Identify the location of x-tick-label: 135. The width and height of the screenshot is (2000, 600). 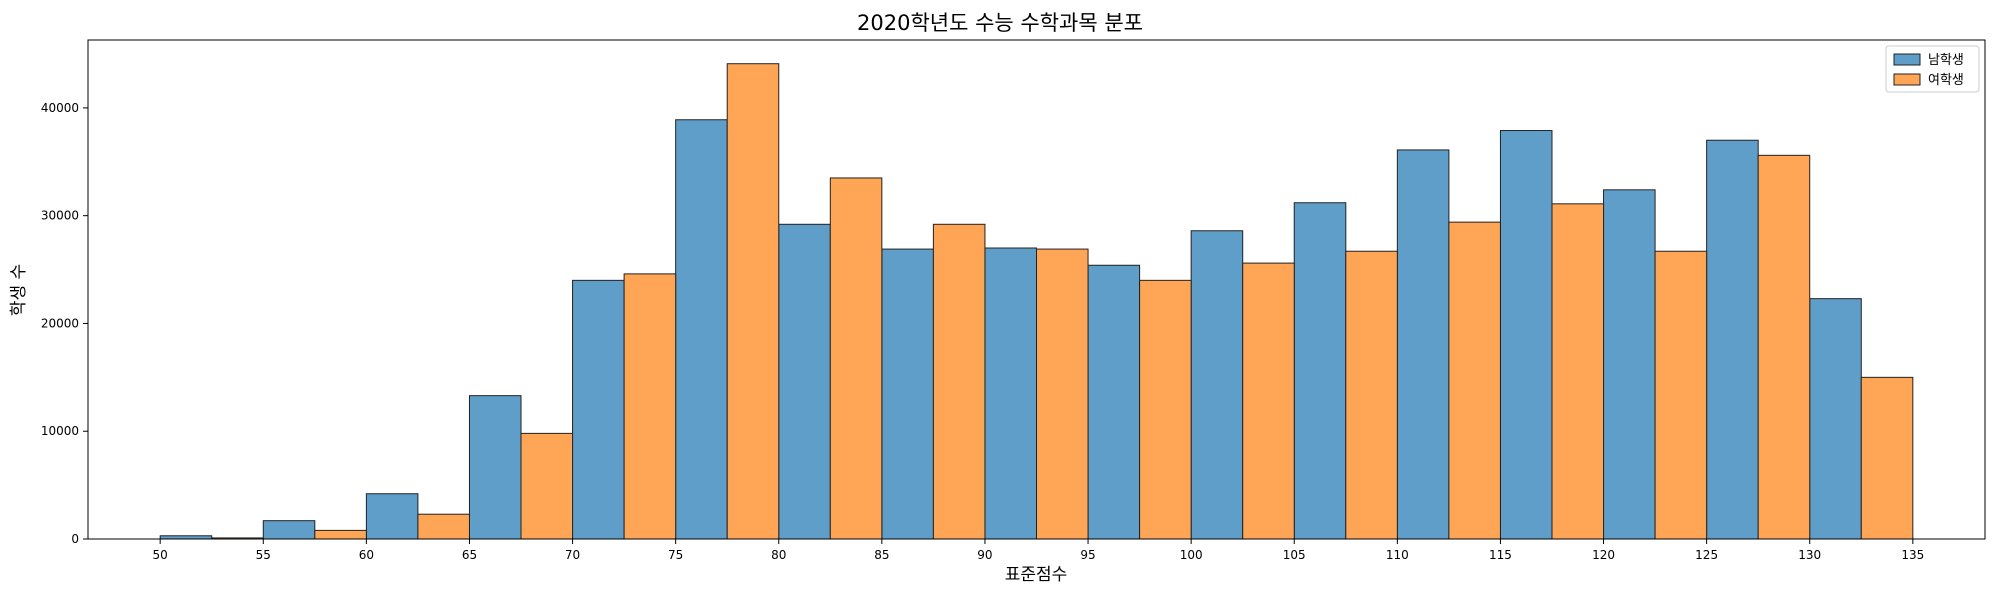
(1912, 555).